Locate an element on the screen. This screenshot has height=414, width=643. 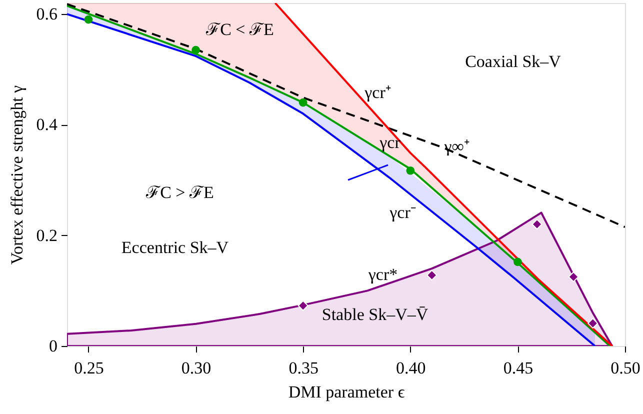
annotation: γcr* is located at coordinates (382, 274).